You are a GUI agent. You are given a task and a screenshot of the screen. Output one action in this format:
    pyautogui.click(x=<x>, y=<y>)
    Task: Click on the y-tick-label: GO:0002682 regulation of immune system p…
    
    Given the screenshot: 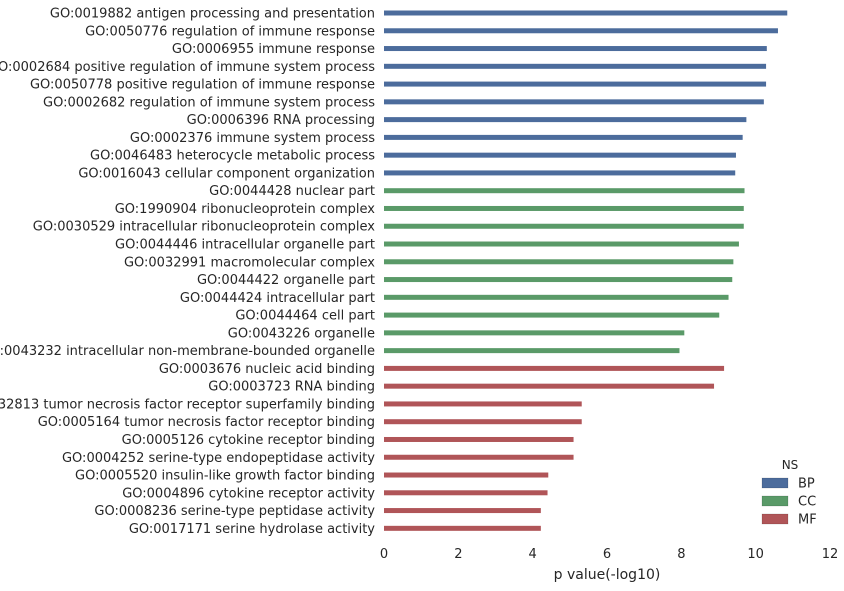 What is the action you would take?
    pyautogui.click(x=209, y=102)
    